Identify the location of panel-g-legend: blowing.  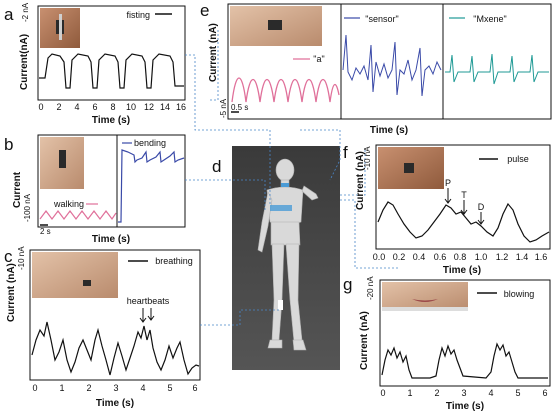
(519, 294).